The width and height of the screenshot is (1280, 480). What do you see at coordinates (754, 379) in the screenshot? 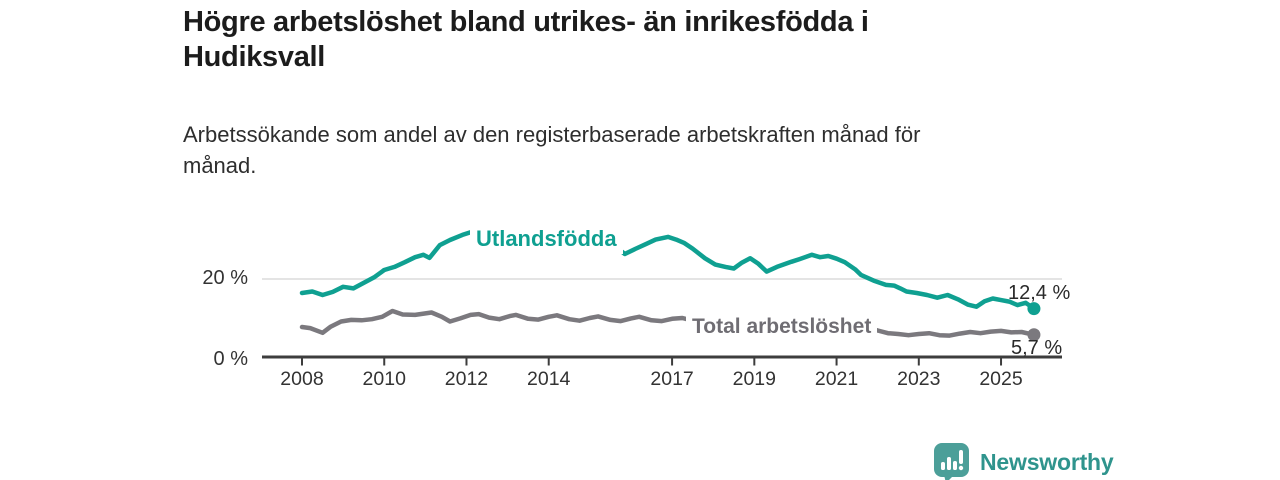
I see `x-axis-label-2019: 2019` at bounding box center [754, 379].